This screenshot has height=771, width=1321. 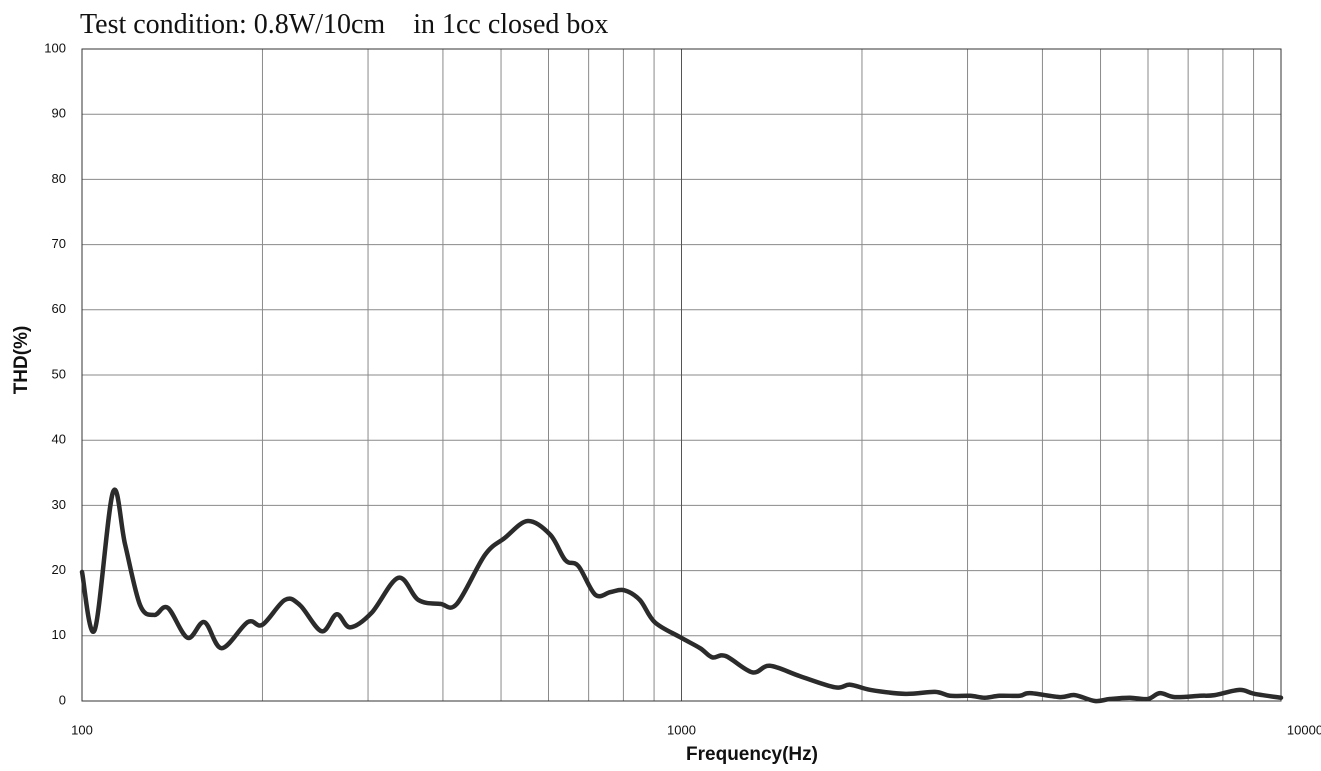 What do you see at coordinates (59, 569) in the screenshot?
I see `y-tick-label: 20` at bounding box center [59, 569].